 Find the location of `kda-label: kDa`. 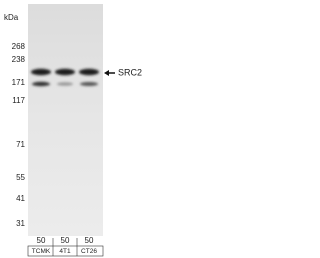

kda-label: kDa is located at coordinates (11, 17).